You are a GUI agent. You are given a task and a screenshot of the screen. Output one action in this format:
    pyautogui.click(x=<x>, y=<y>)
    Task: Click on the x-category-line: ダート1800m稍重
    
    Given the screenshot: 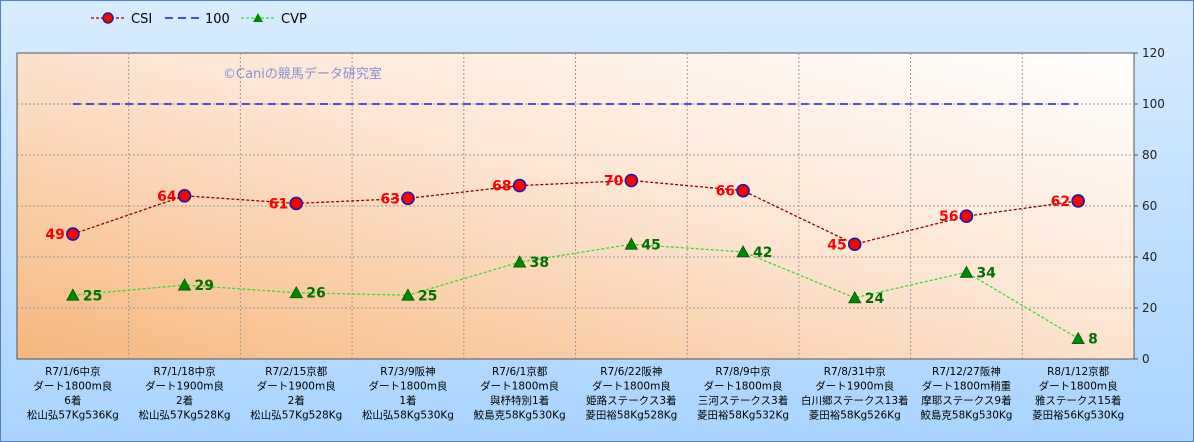 What is the action you would take?
    pyautogui.click(x=966, y=386)
    